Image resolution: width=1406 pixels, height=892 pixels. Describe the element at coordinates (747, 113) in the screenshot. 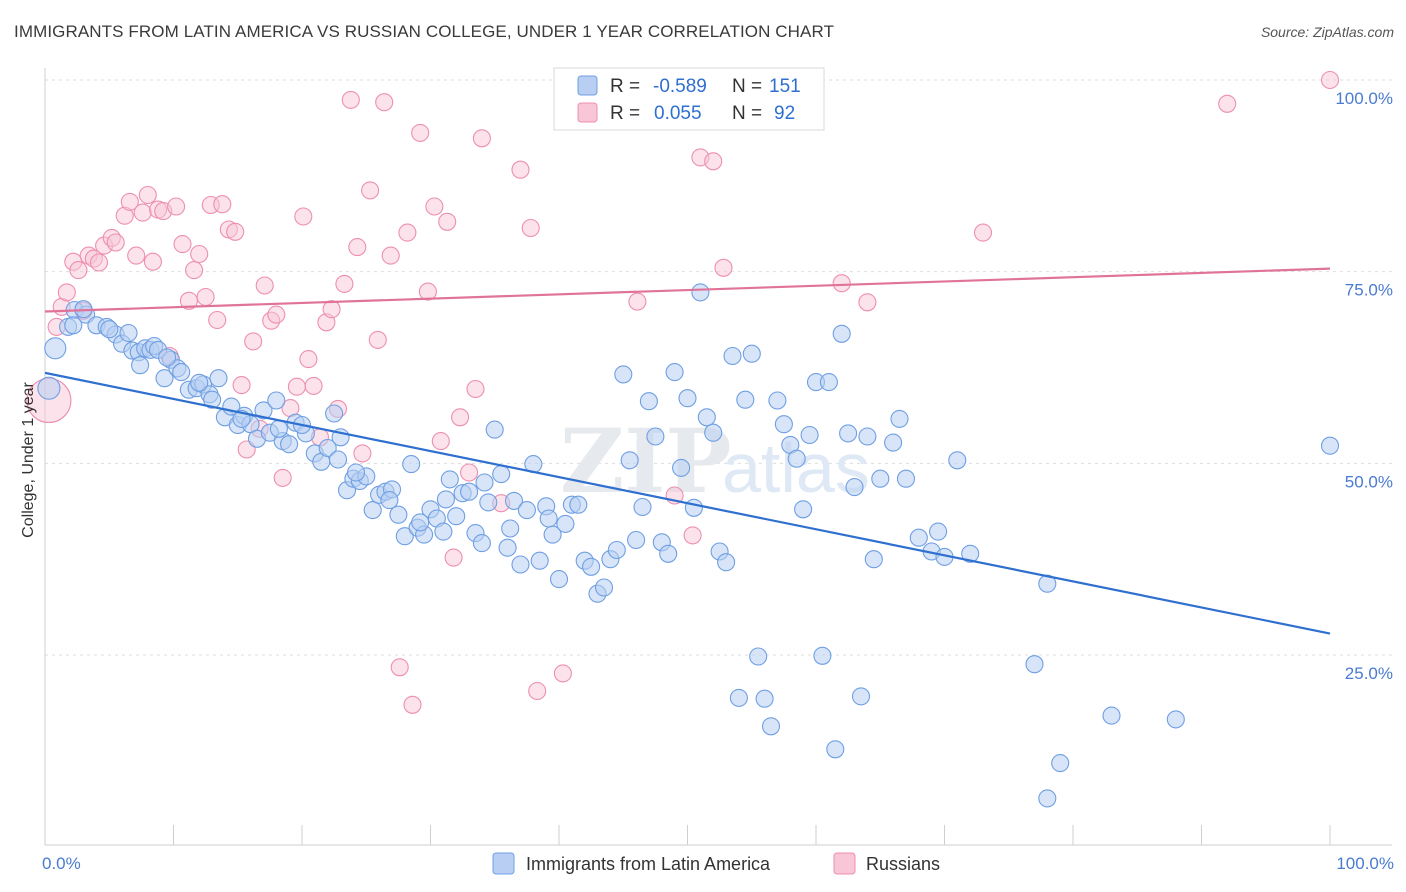

I see `stats-n-label-2: N =` at that location.